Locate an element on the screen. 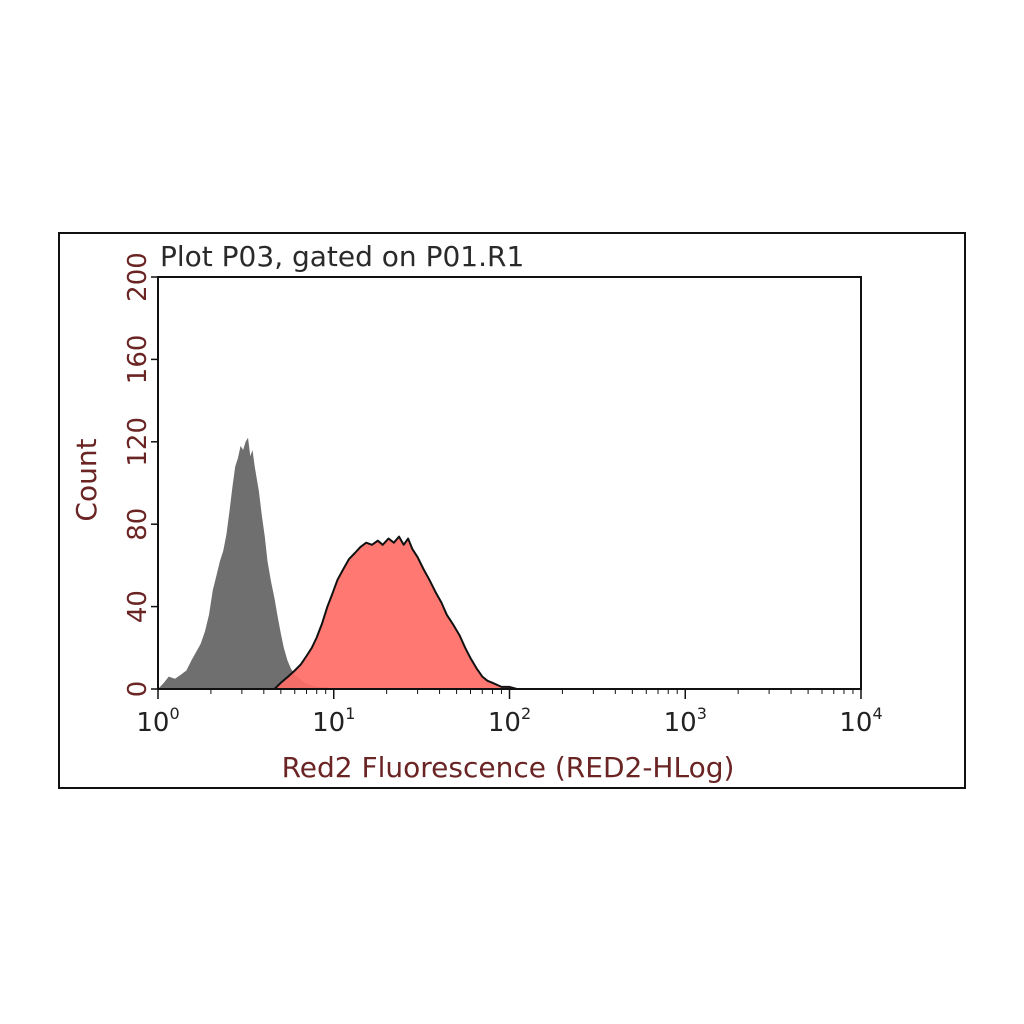  x-tick-label: 10⁰ is located at coordinates (157, 721).